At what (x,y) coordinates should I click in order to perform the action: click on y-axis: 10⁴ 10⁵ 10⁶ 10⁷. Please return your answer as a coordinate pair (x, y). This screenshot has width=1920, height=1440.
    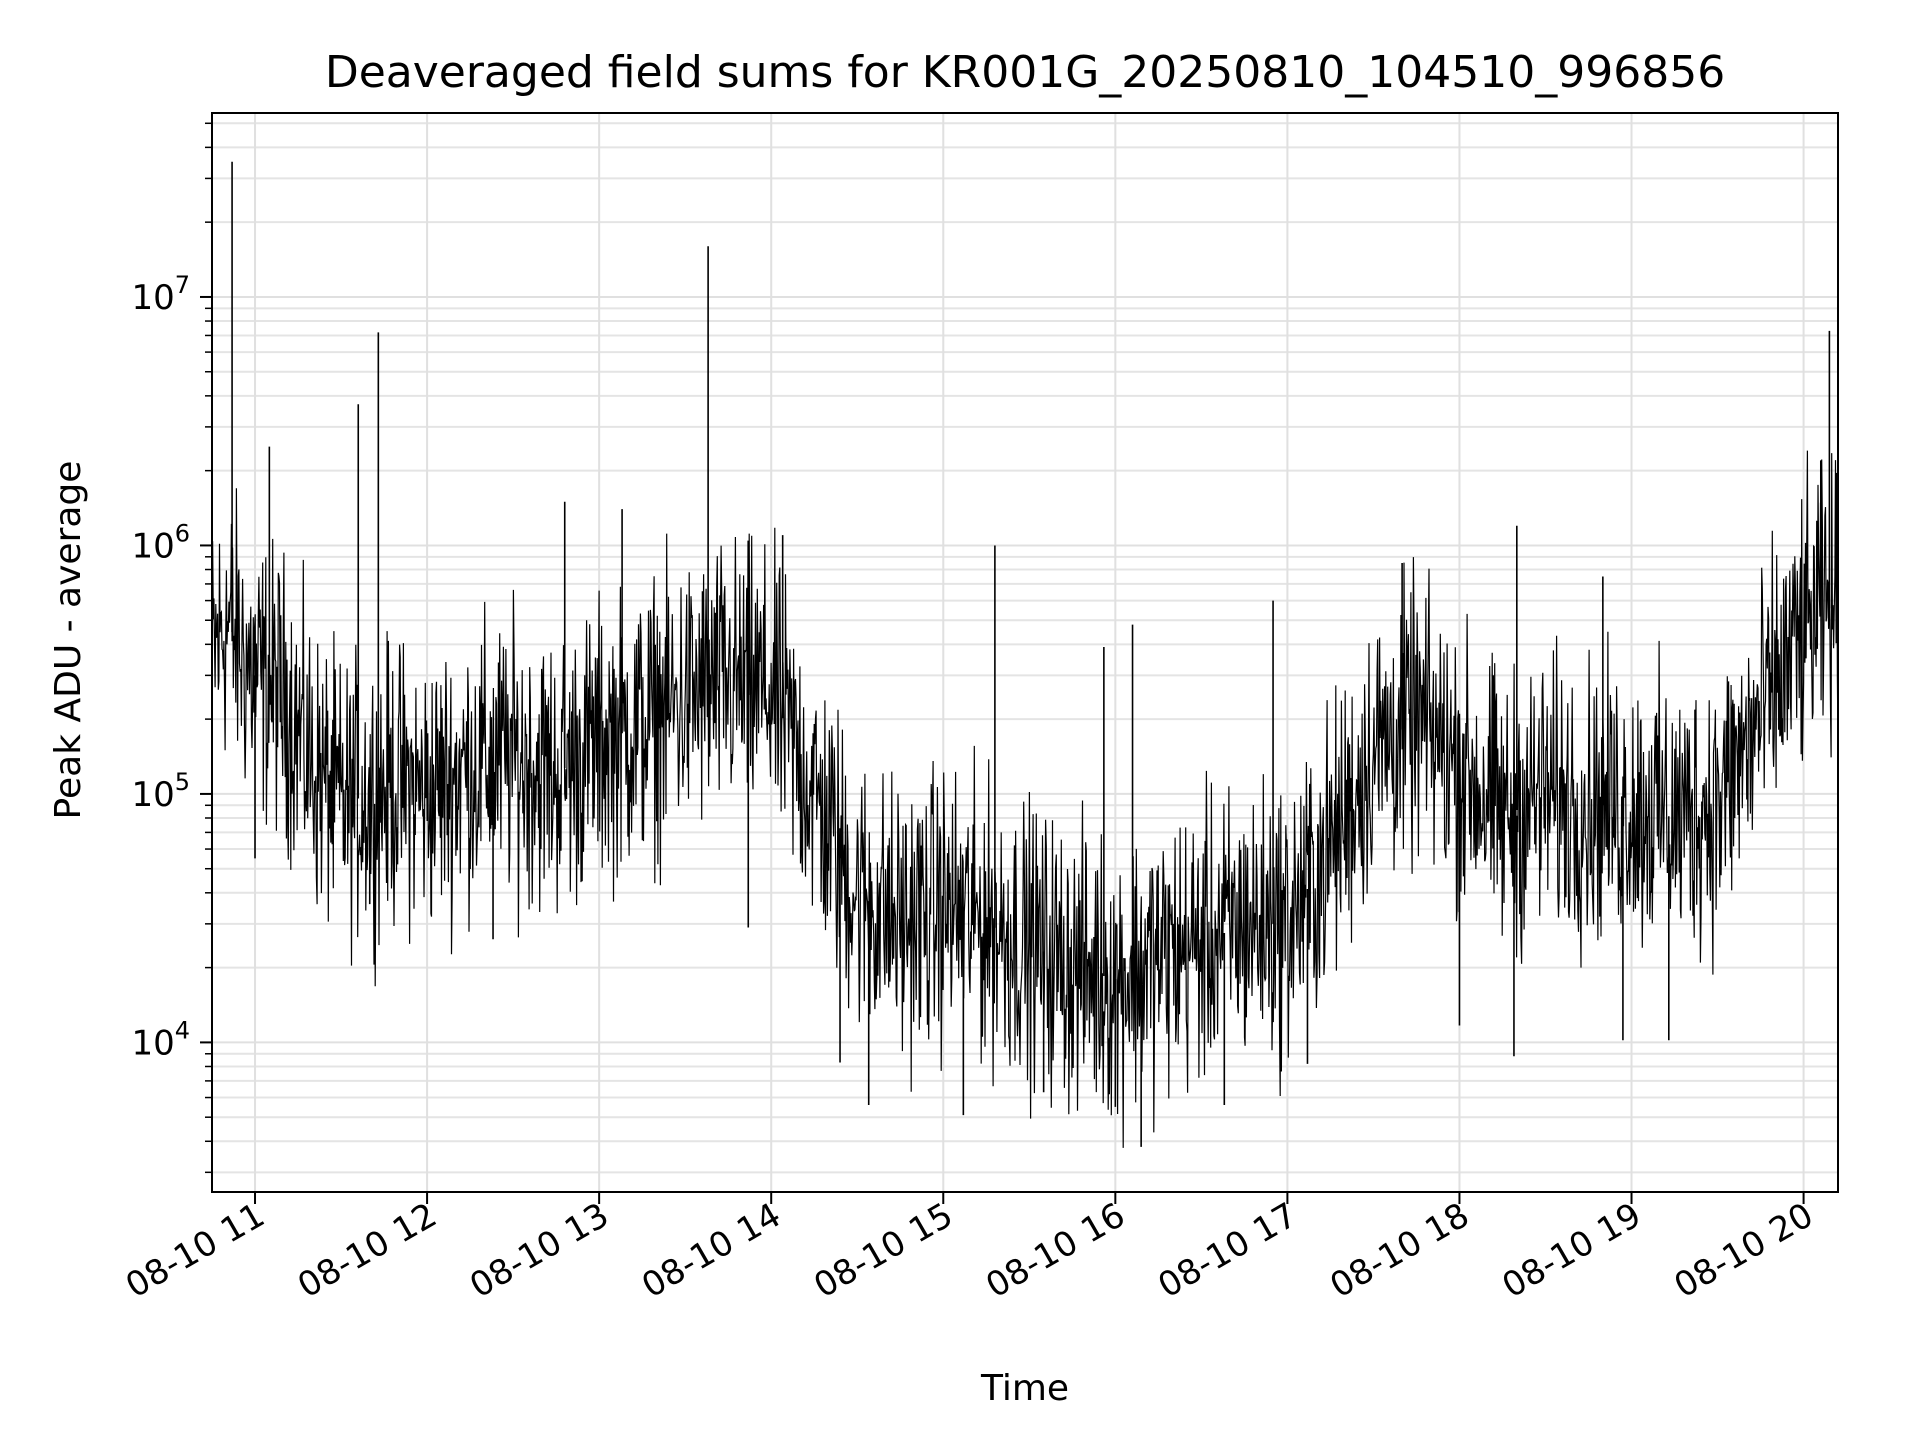
    Looking at the image, I should click on (171, 648).